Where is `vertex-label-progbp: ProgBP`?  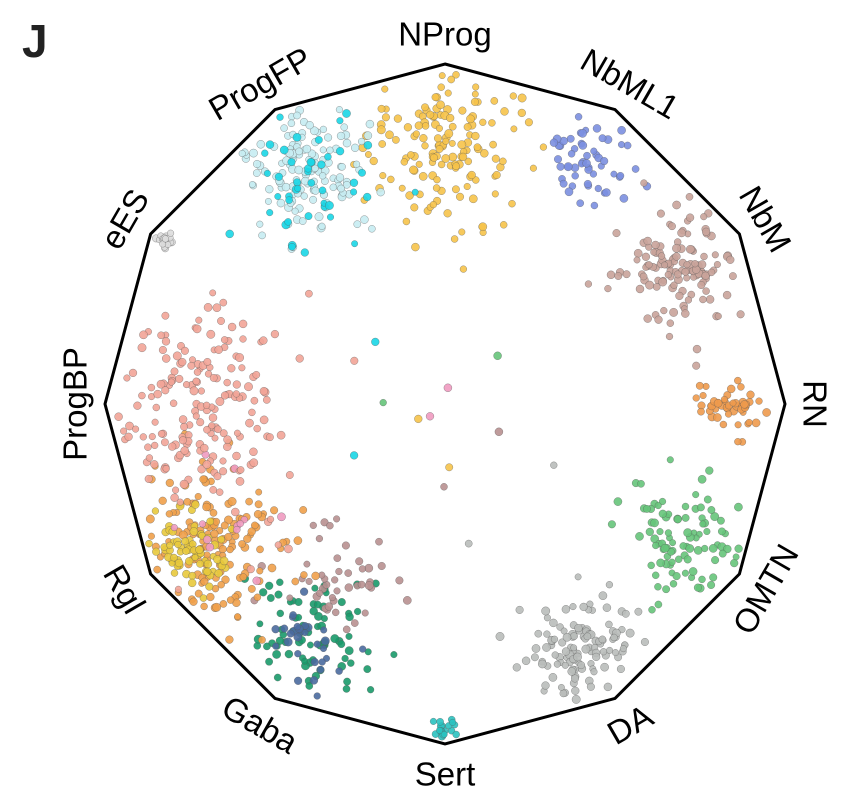 vertex-label-progbp: ProgBP is located at coordinates (75, 404).